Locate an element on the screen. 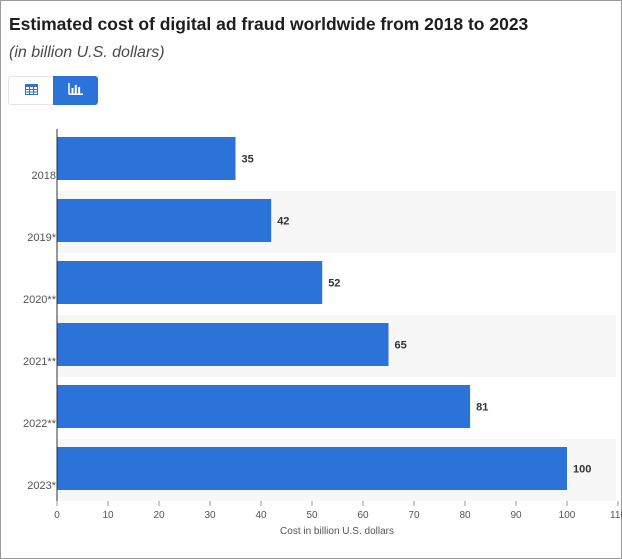 This screenshot has width=622, height=559. x-tick-label: 60 is located at coordinates (363, 515).